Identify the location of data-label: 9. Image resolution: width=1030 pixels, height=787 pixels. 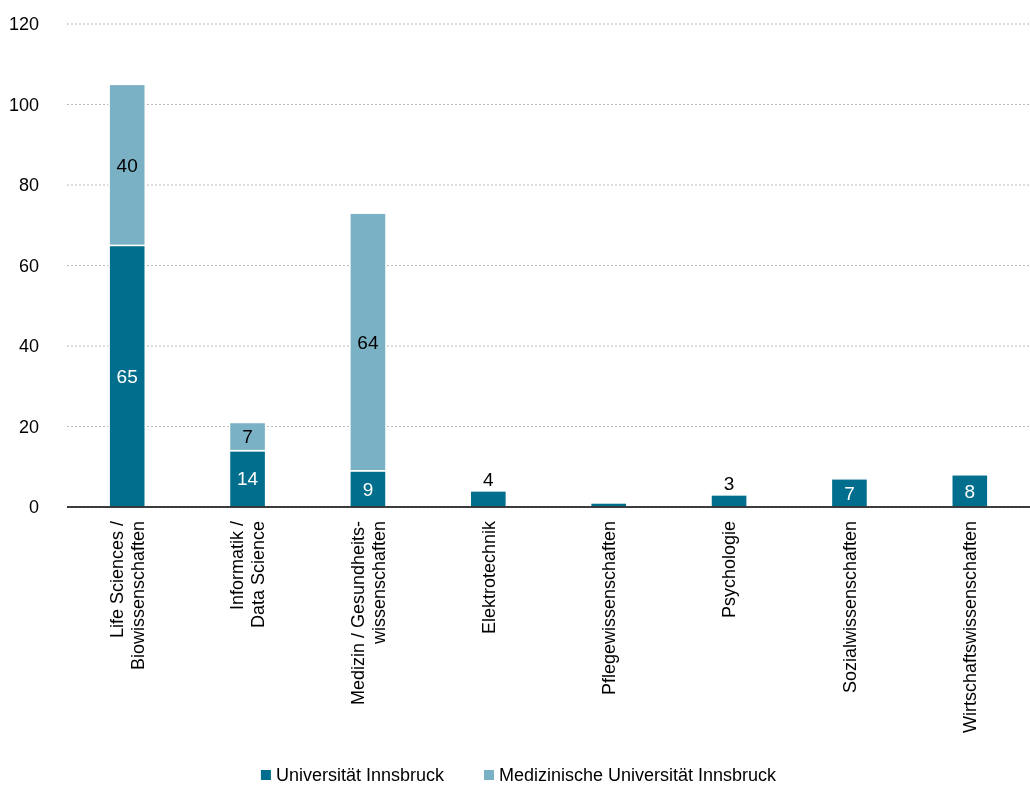
(368, 489).